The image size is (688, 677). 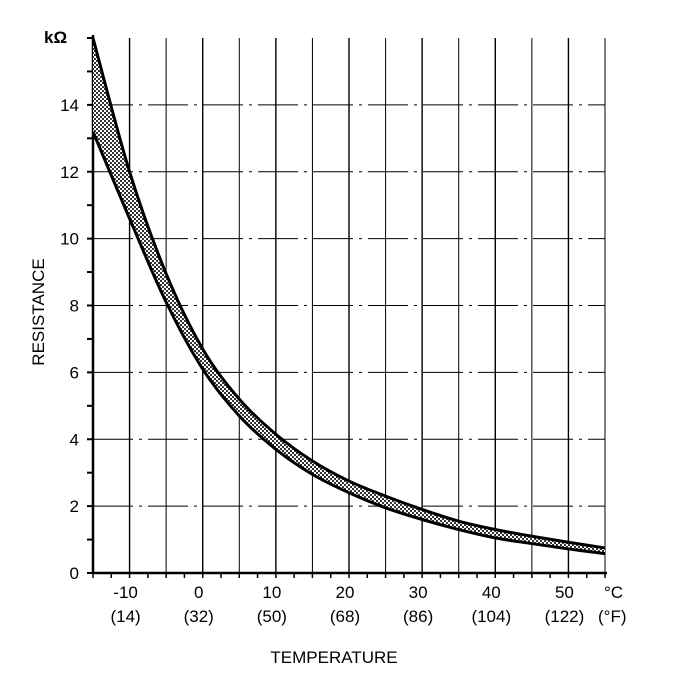 What do you see at coordinates (55, 37) in the screenshot?
I see `y-unit-label: kΩ` at bounding box center [55, 37].